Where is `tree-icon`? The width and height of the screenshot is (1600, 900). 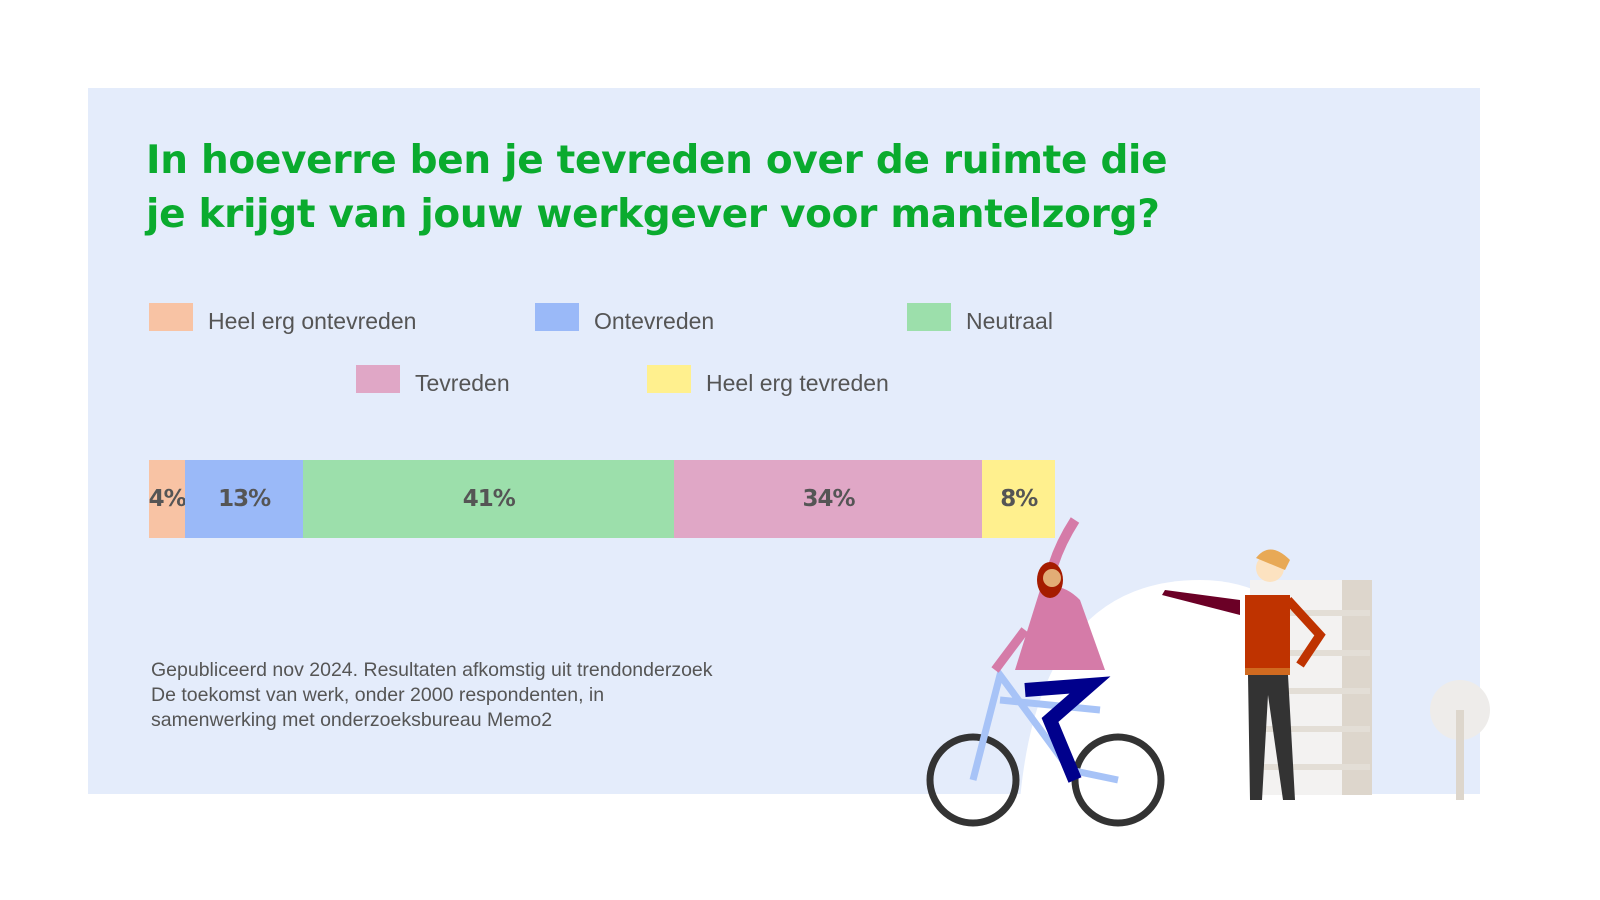 tree-icon is located at coordinates (1460, 740).